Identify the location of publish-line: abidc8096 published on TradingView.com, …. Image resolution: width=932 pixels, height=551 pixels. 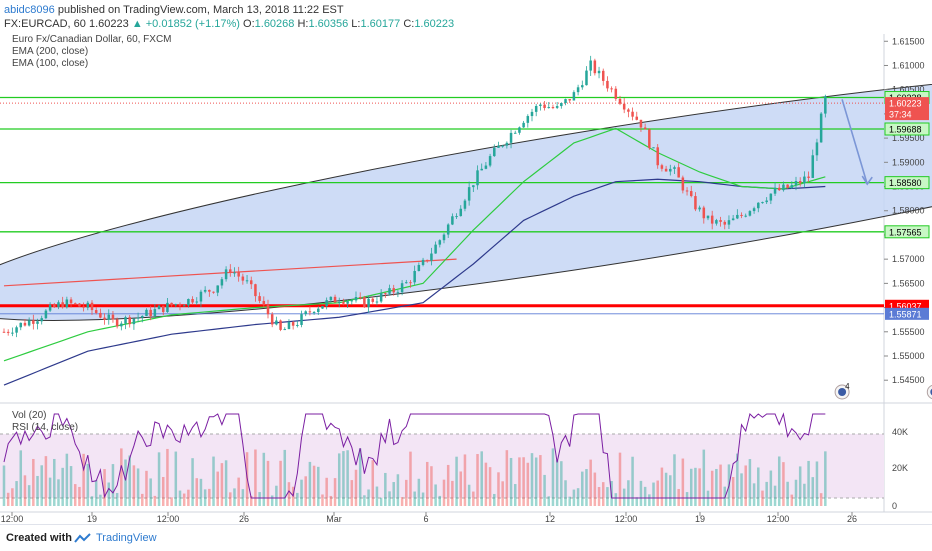
(174, 10).